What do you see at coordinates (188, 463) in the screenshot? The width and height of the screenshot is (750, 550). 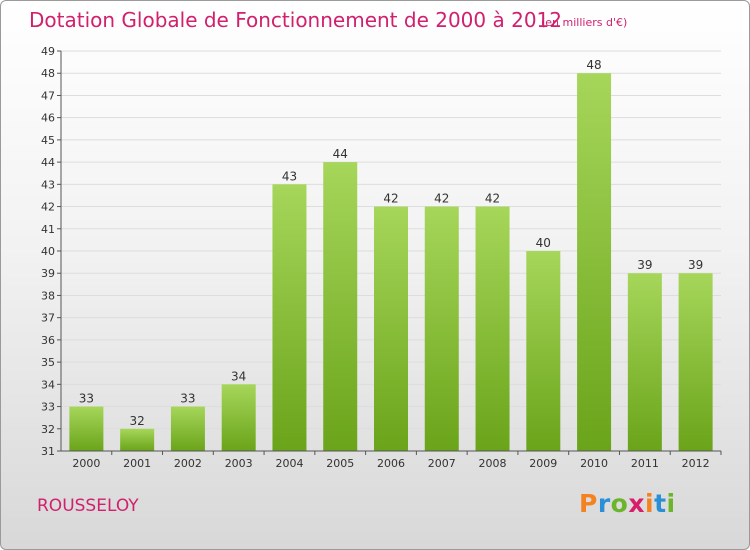 I see `x-tick-label: 2002` at bounding box center [188, 463].